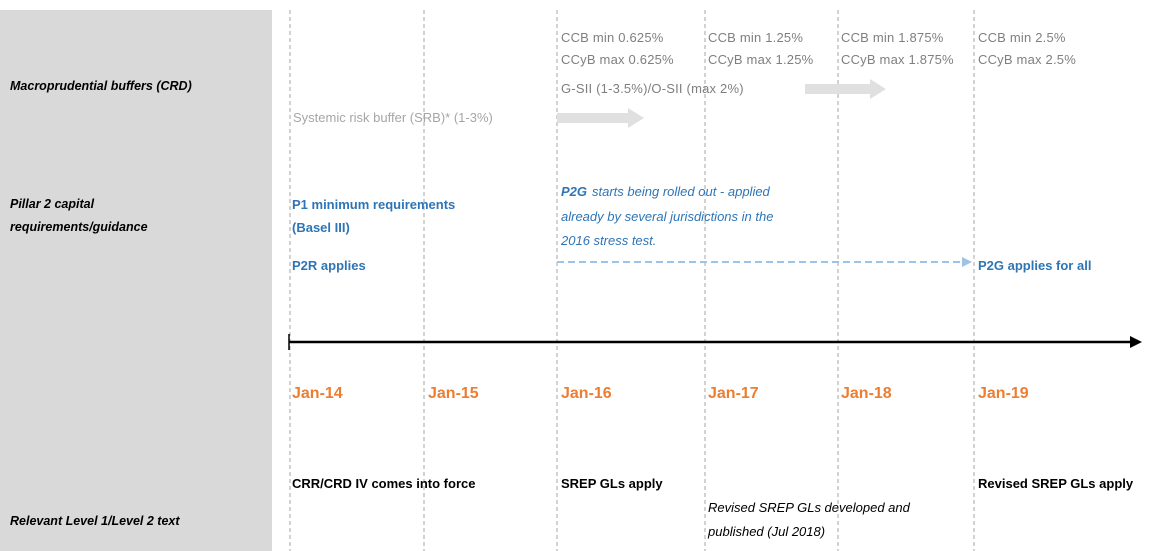  What do you see at coordinates (317, 393) in the screenshot?
I see `date-label: Jan-14` at bounding box center [317, 393].